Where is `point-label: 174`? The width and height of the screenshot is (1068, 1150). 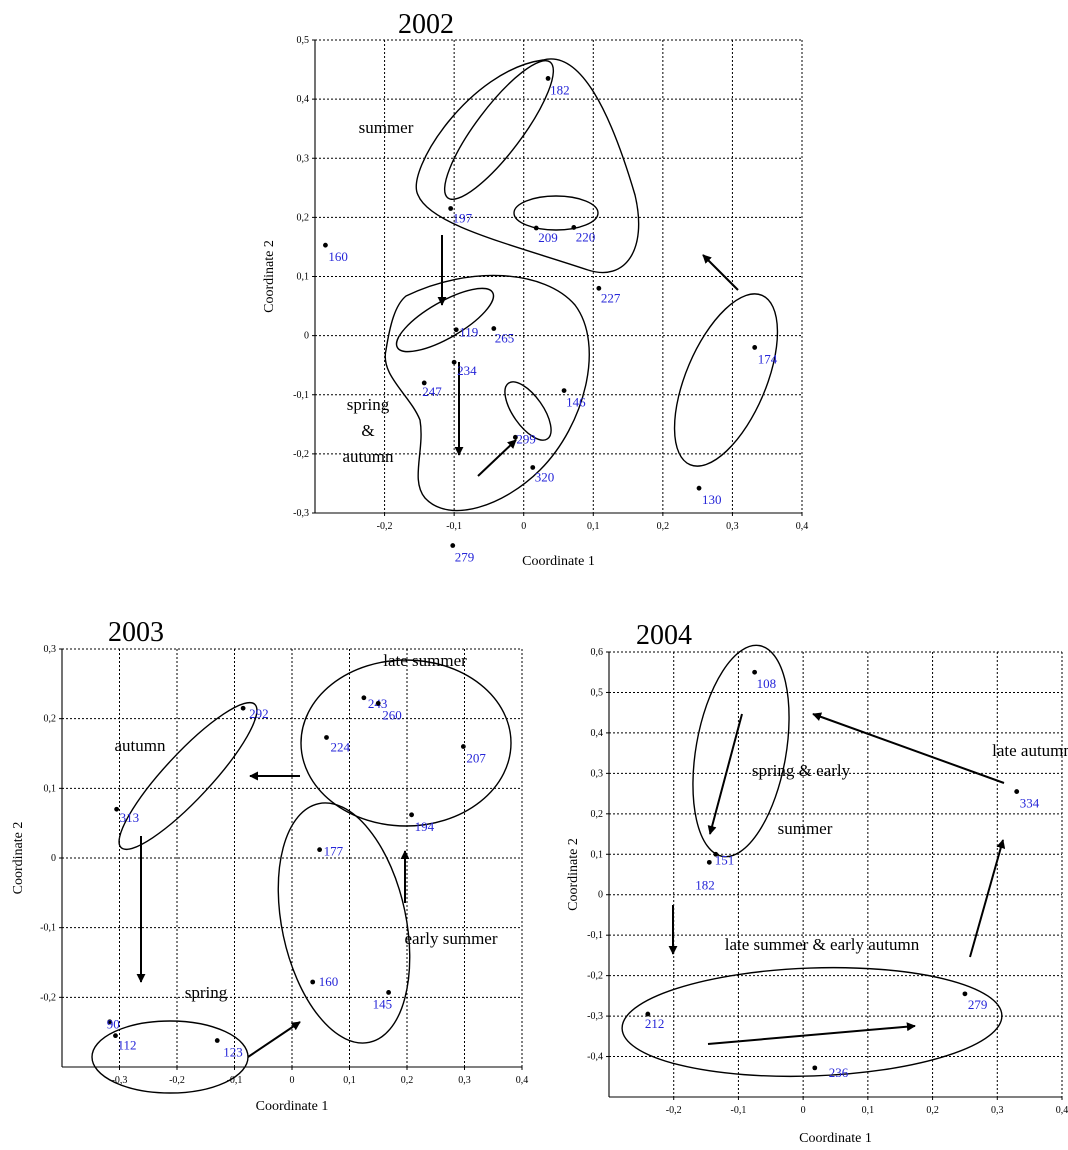 point-label: 174 is located at coordinates (768, 358).